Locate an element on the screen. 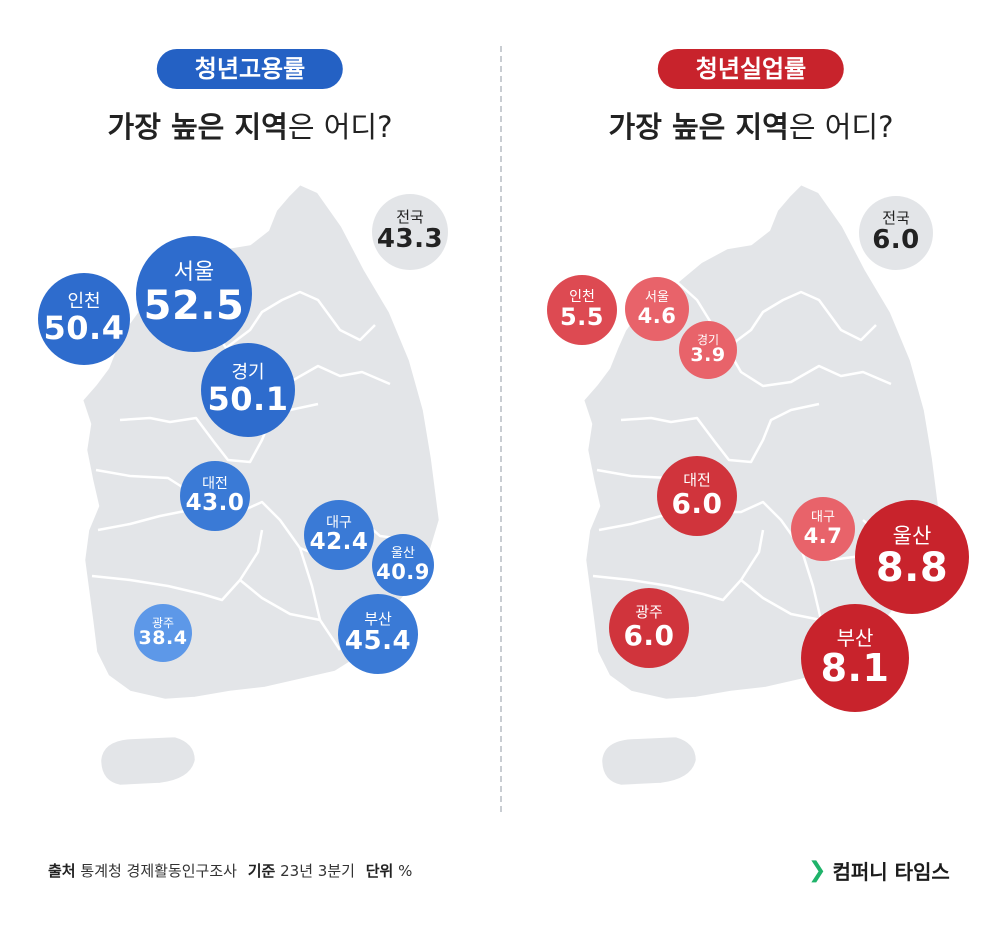 The height and width of the screenshot is (930, 1001). panel-divider is located at coordinates (501, 429).